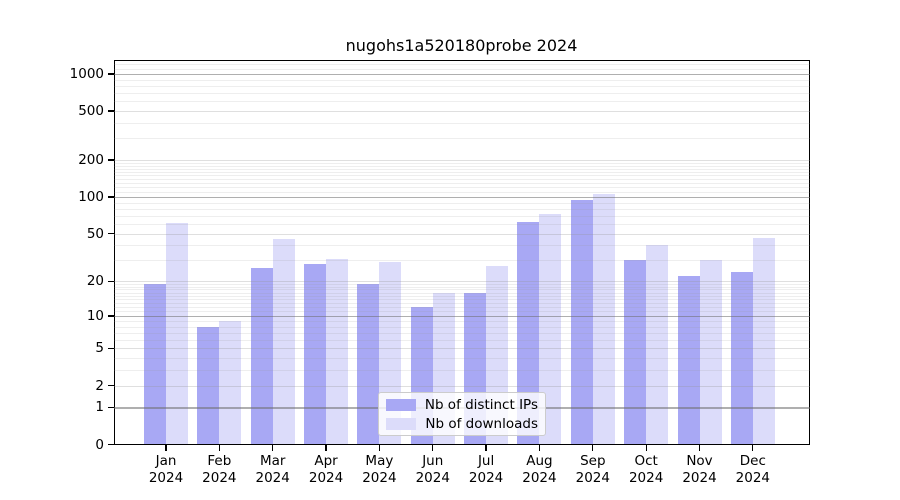 The width and height of the screenshot is (900, 500). I want to click on x-tick-label-oct: Oct 2024, so click(646, 470).